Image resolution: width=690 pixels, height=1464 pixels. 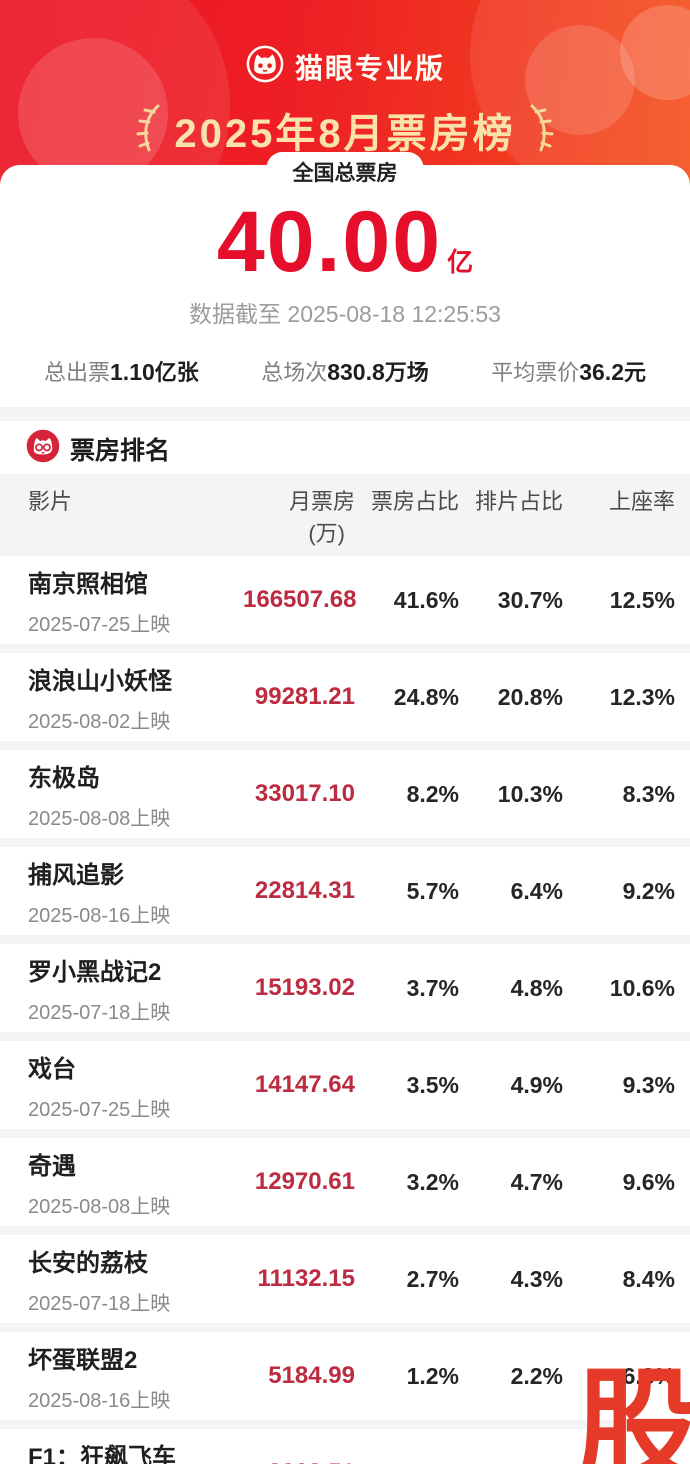 I want to click on movie-title: 罗小黑战记2, so click(x=95, y=972).